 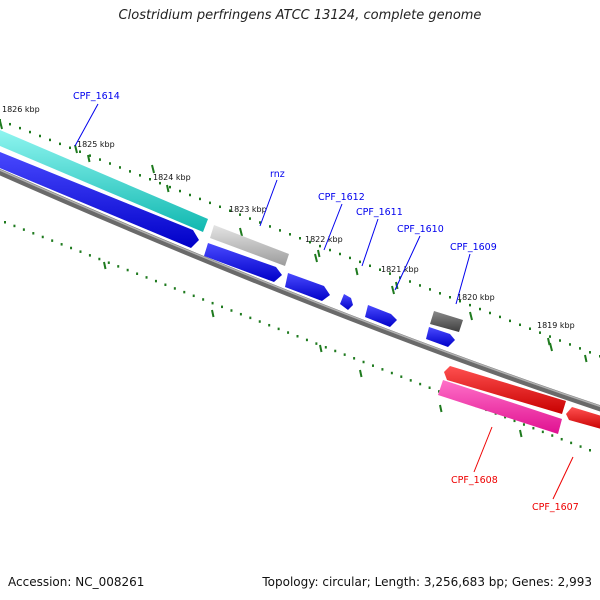 I want to click on gene-rnz-feature, so click(x=249, y=245).